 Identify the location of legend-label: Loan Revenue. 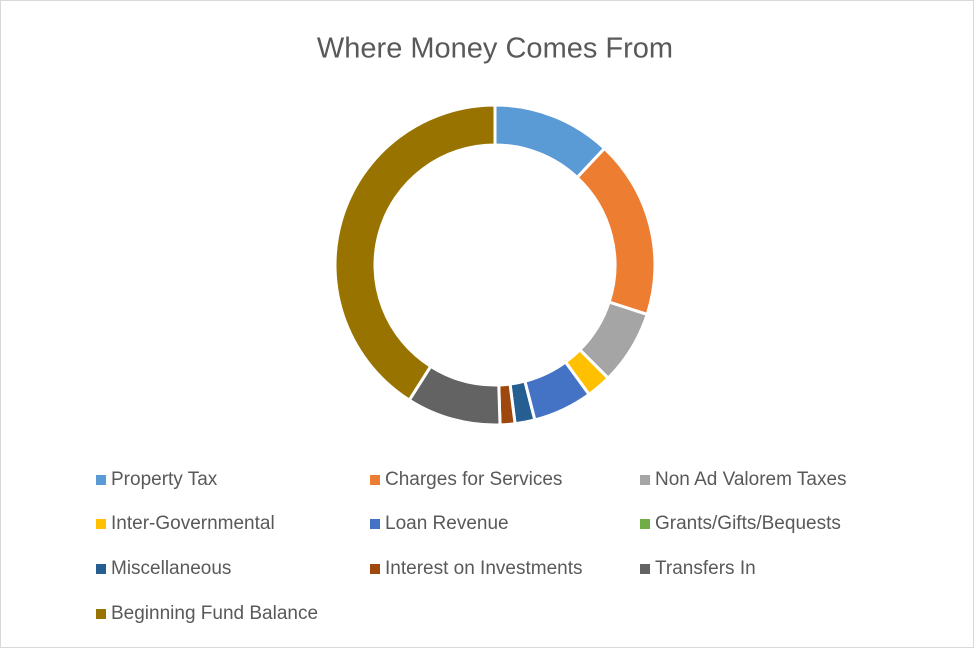
(447, 523).